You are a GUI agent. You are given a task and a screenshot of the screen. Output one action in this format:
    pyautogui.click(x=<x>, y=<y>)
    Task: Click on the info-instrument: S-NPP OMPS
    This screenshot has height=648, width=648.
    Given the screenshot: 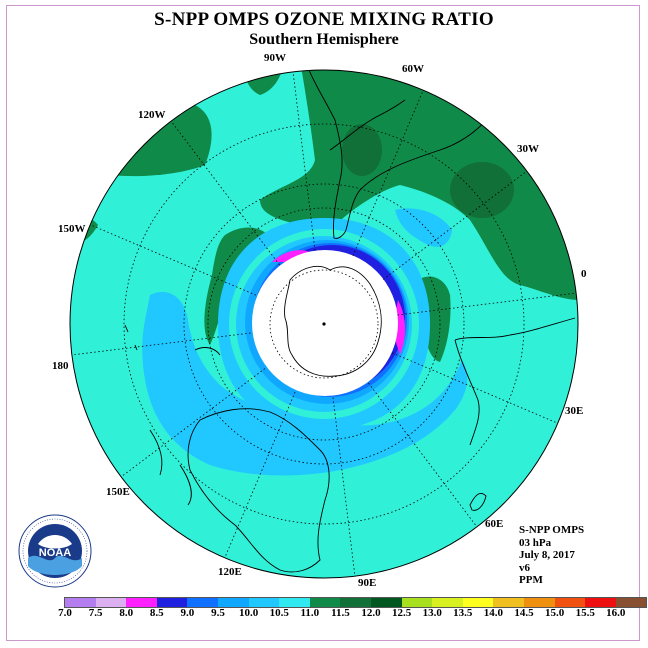 What is the action you would take?
    pyautogui.click(x=552, y=530)
    